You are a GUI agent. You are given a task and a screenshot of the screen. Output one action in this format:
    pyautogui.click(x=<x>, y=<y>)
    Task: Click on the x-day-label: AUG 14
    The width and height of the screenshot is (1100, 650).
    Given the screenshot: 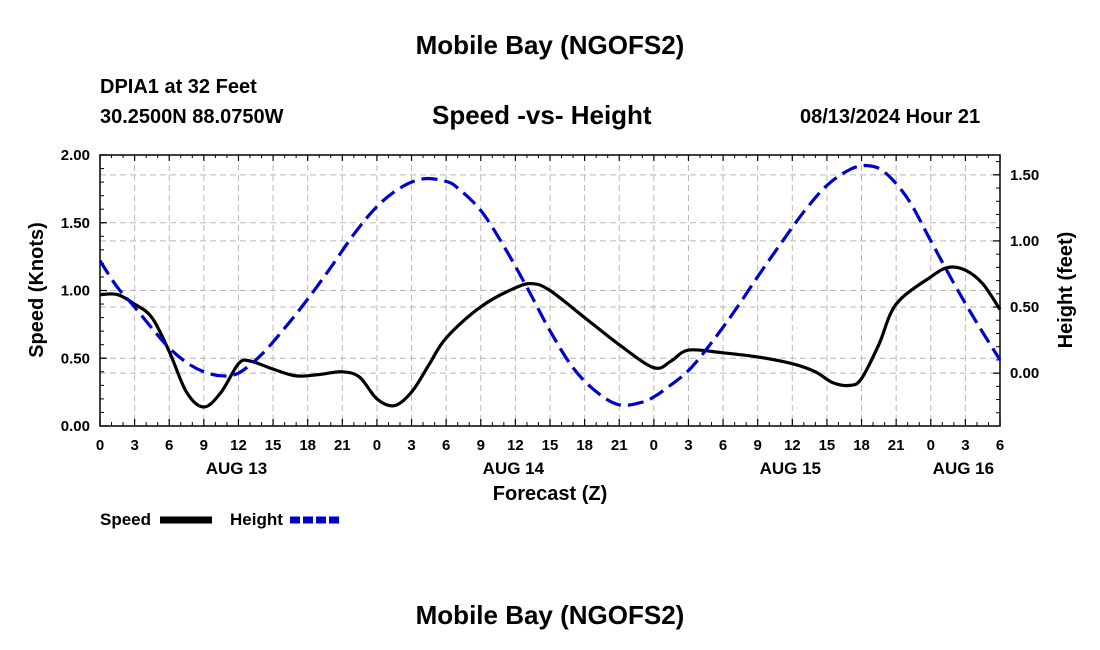 What is the action you would take?
    pyautogui.click(x=514, y=468)
    